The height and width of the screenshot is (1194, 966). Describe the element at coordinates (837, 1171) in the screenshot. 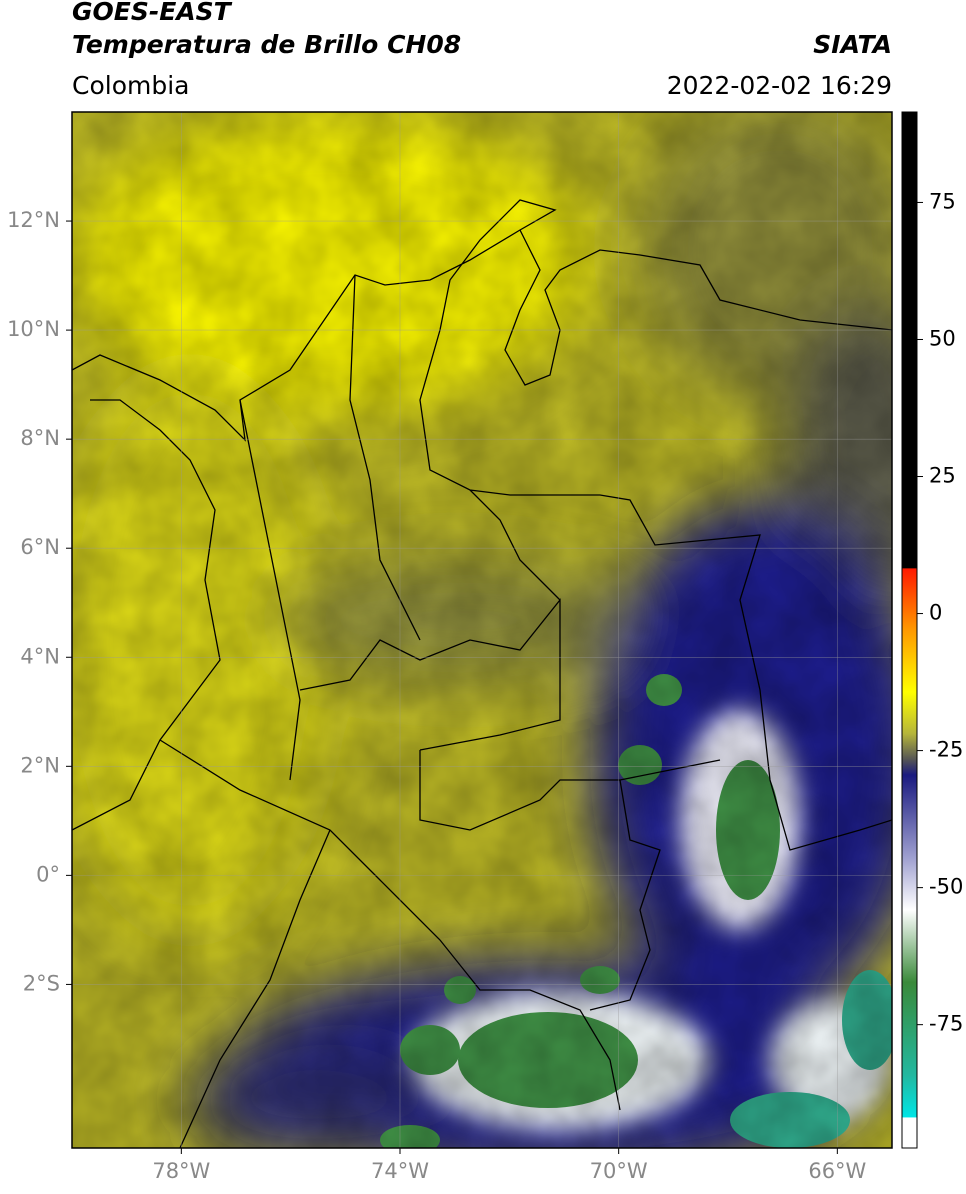

I see `x-tick-label: 66°W` at that location.